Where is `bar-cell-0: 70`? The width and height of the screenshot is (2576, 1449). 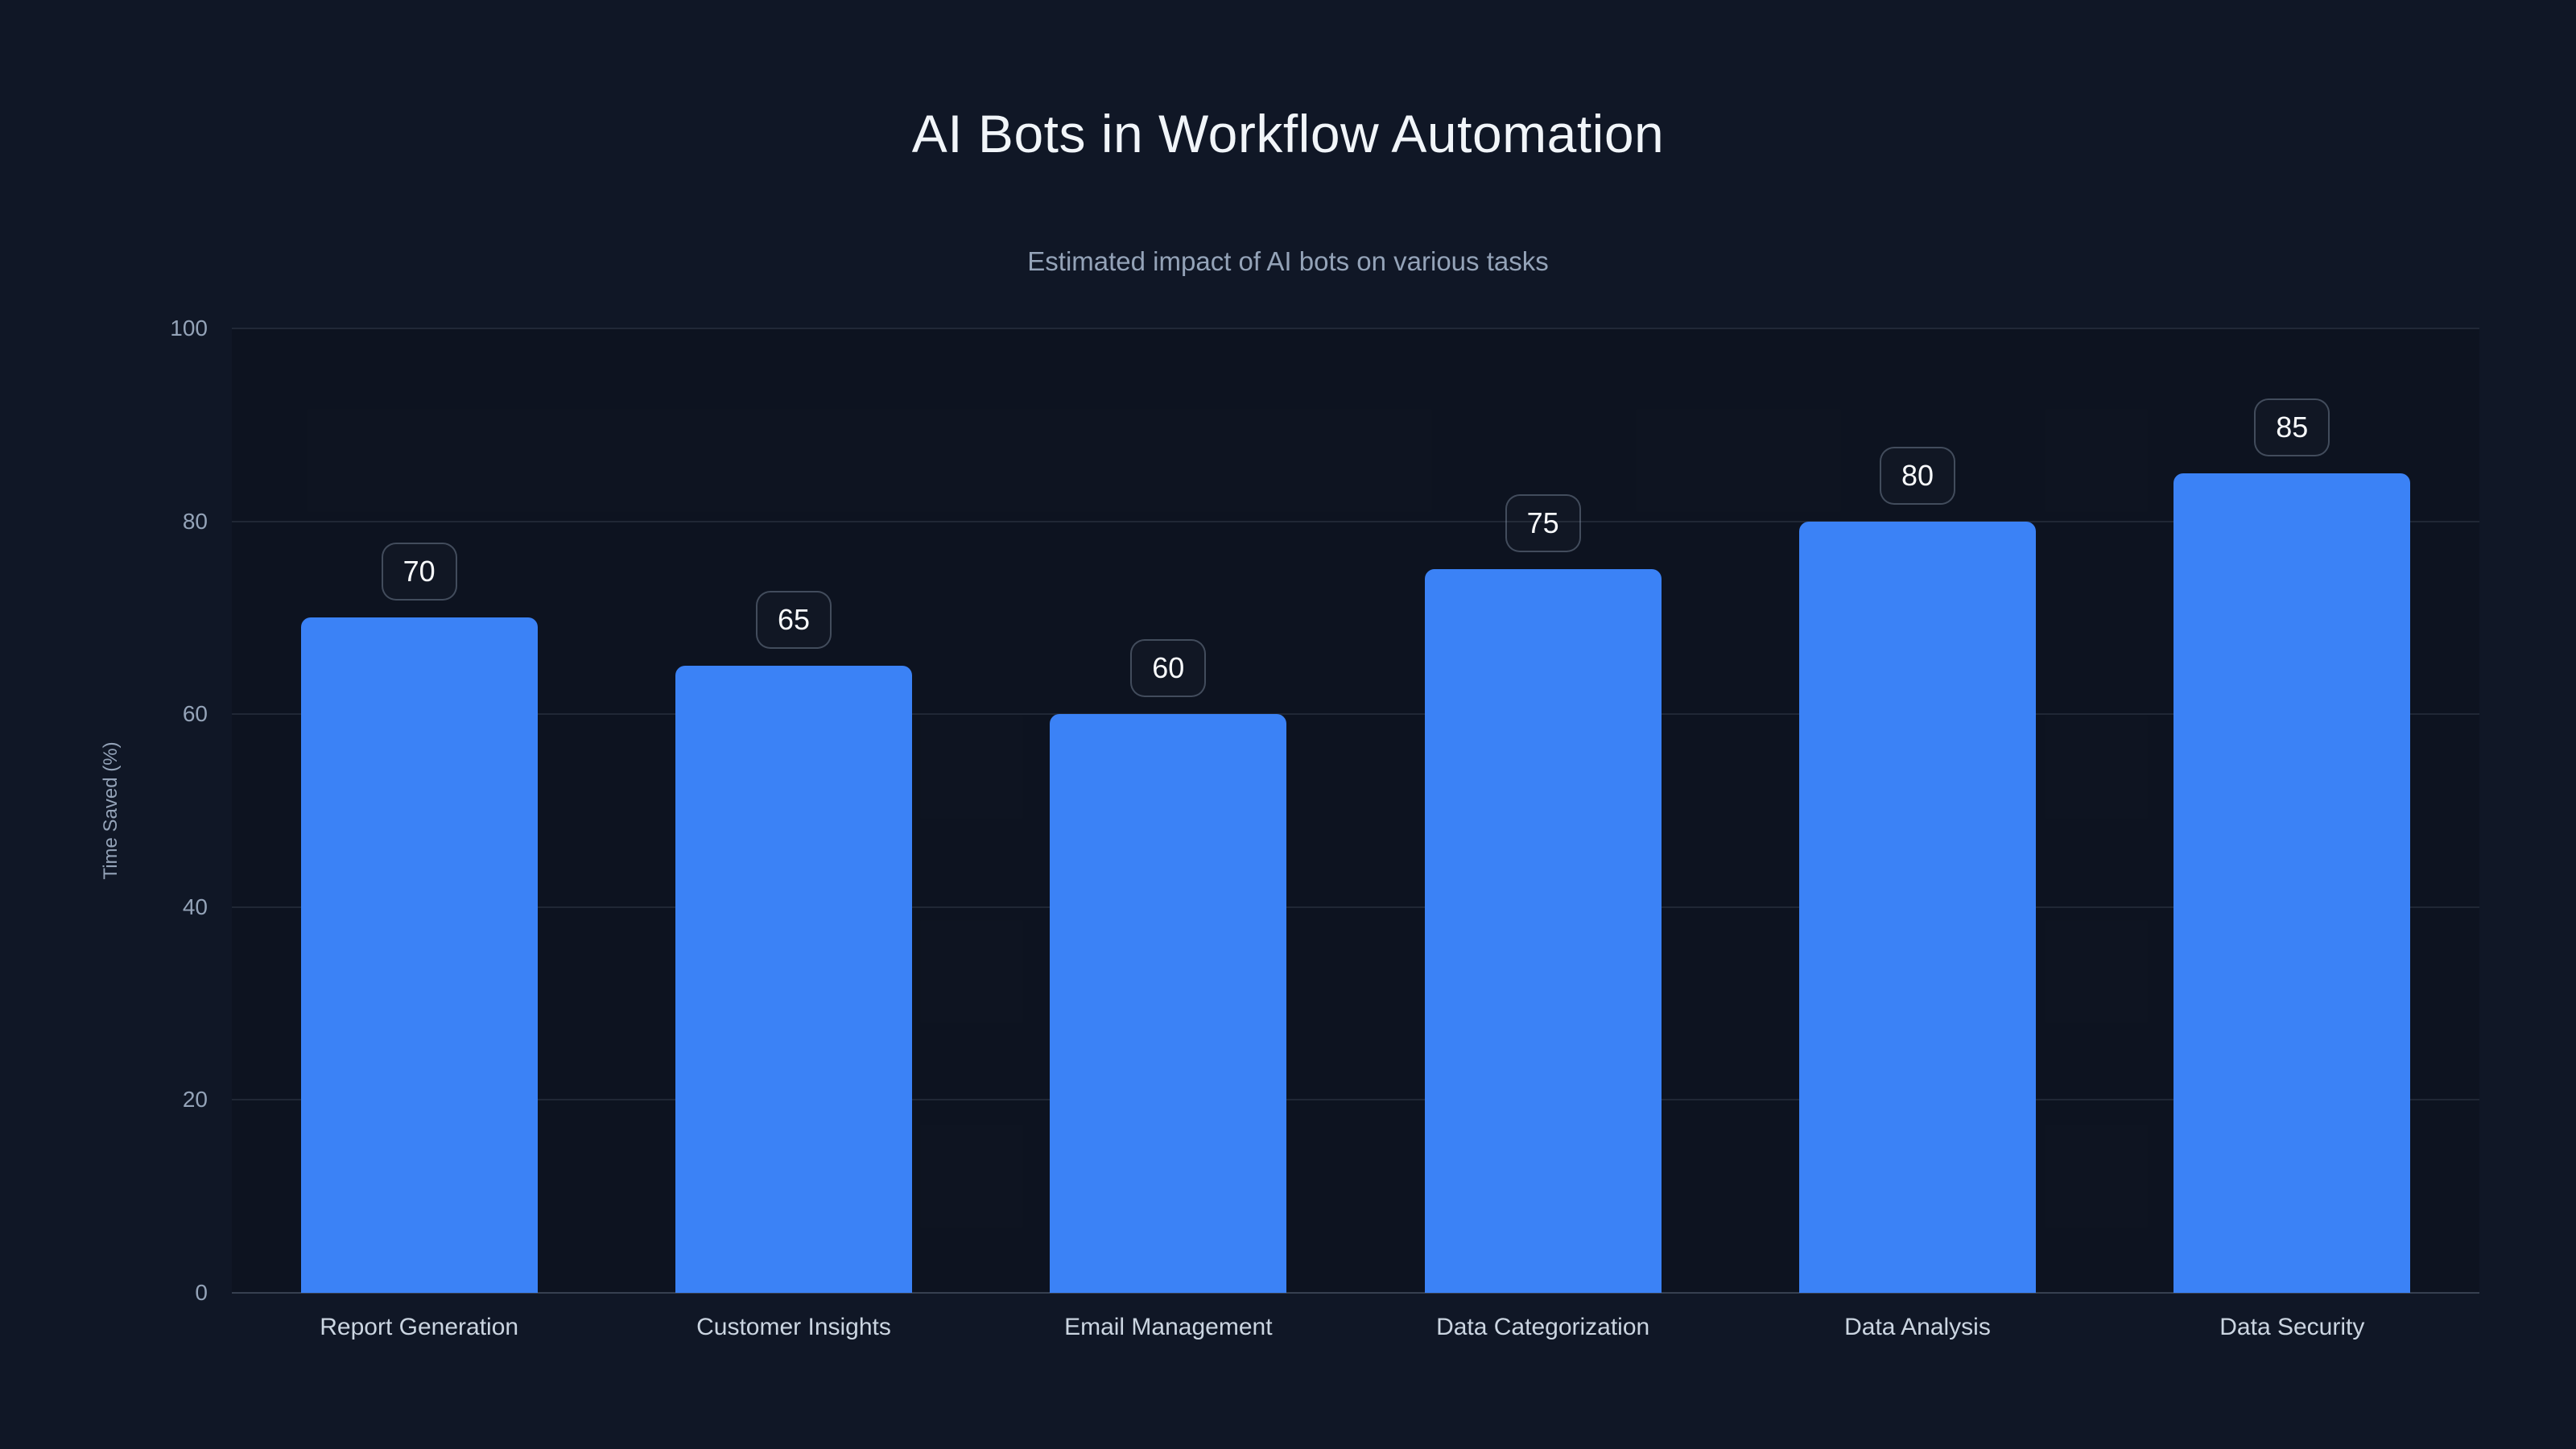 bar-cell-0: 70 is located at coordinates (419, 810).